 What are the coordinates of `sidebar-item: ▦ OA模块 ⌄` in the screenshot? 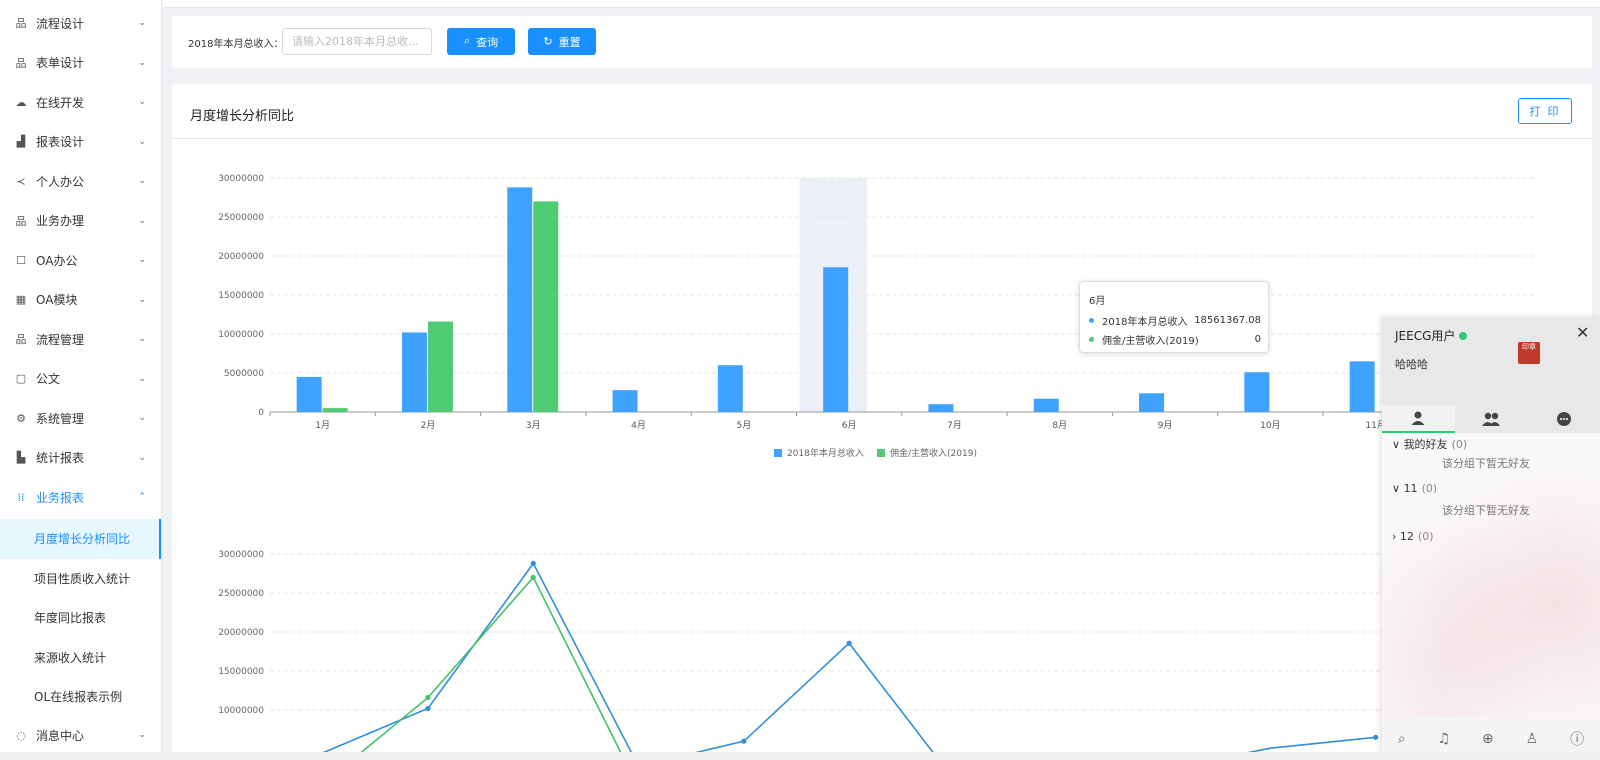 It's located at (80, 300).